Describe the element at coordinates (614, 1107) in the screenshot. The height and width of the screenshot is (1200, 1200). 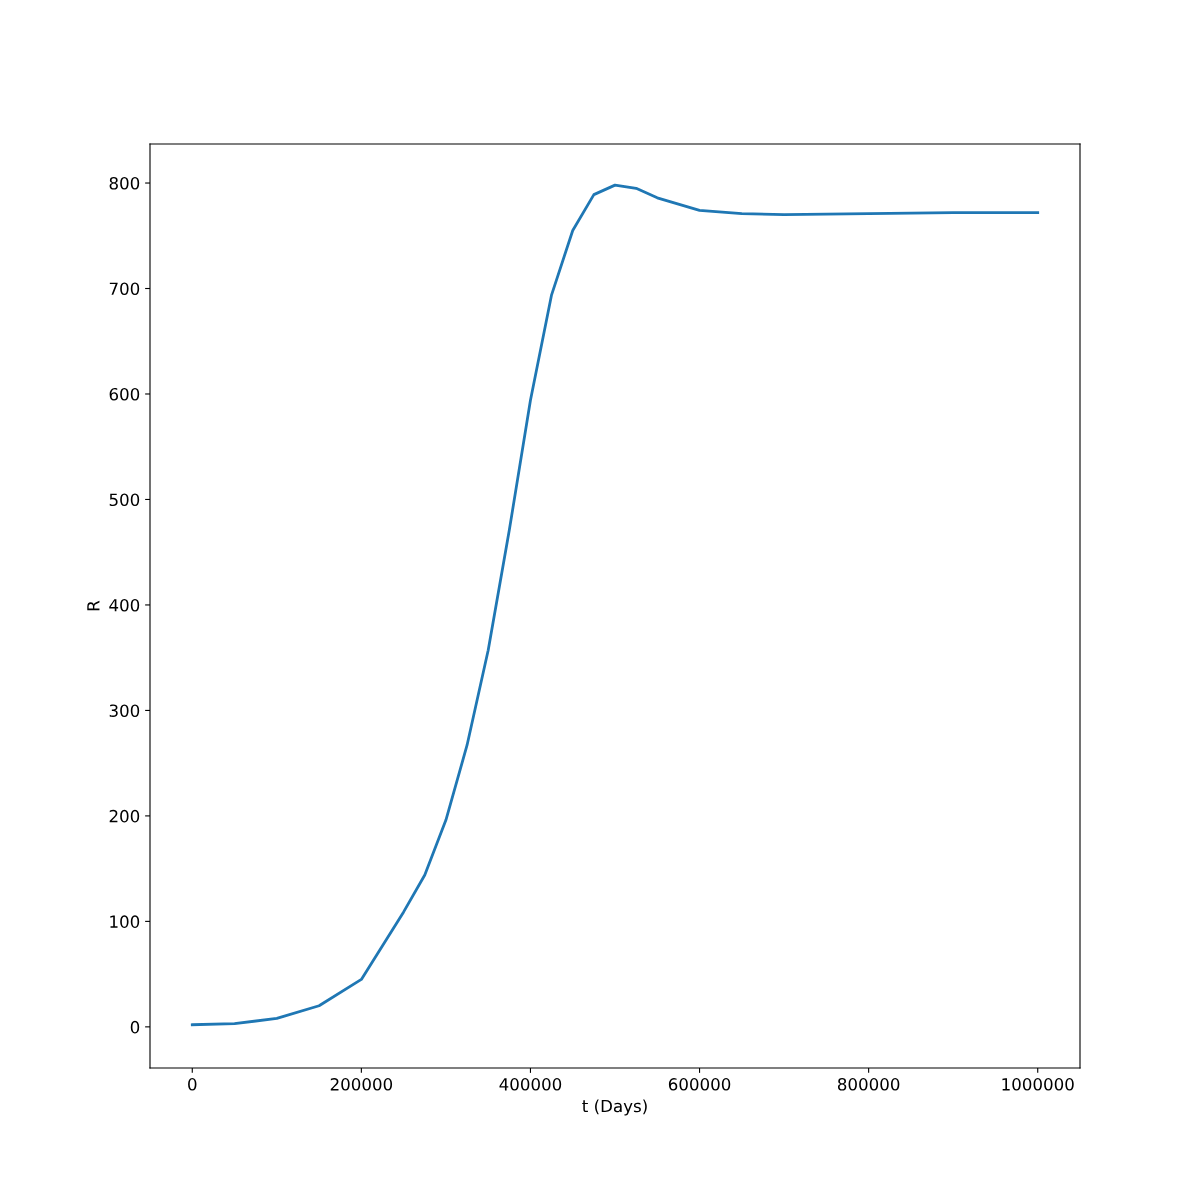
I see `x-axis-title: t (Days)` at that location.